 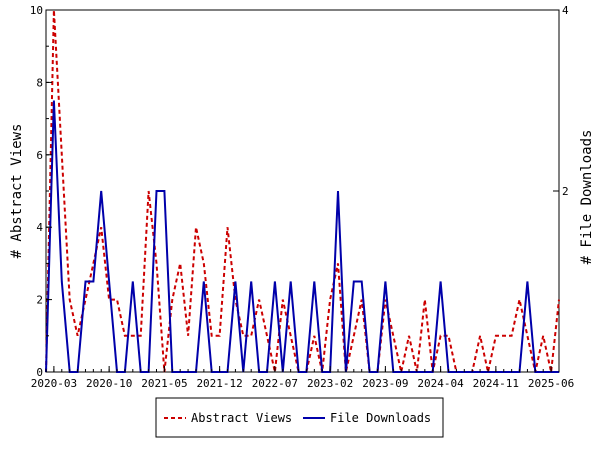 I want to click on y-axis-left: 0 2 4 6 8 10, so click(x=41, y=191).